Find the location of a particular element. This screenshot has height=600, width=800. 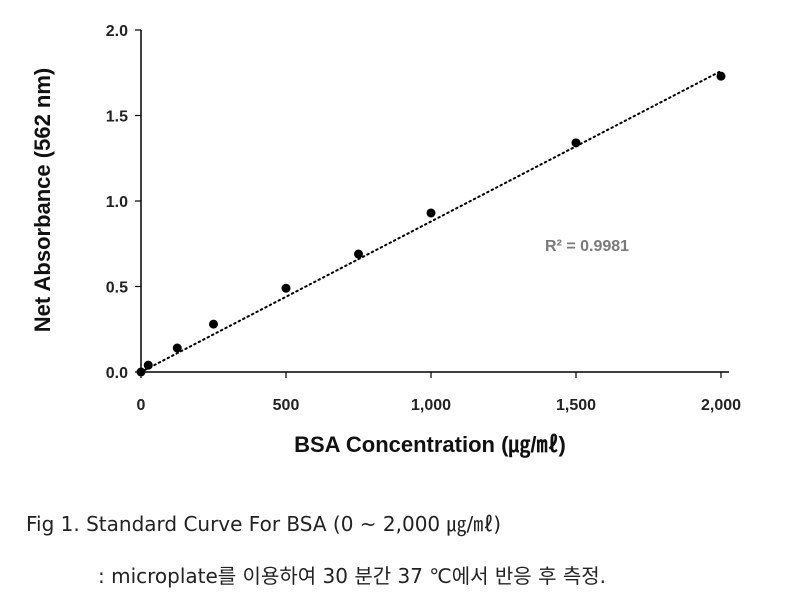

x-tick-label: 0 is located at coordinates (141, 405).